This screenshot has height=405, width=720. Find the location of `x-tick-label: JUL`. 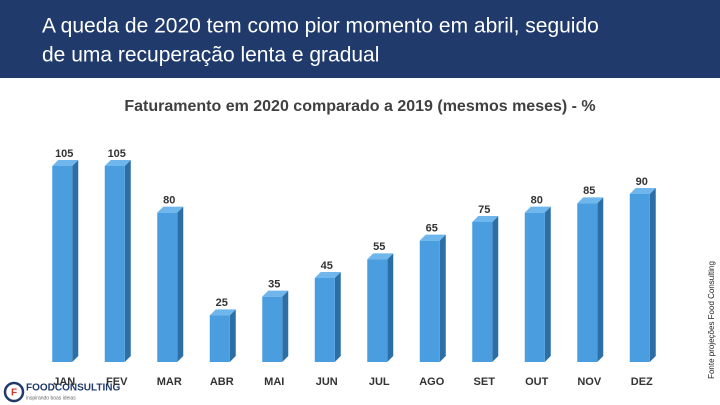

x-tick-label: JUL is located at coordinates (379, 382).